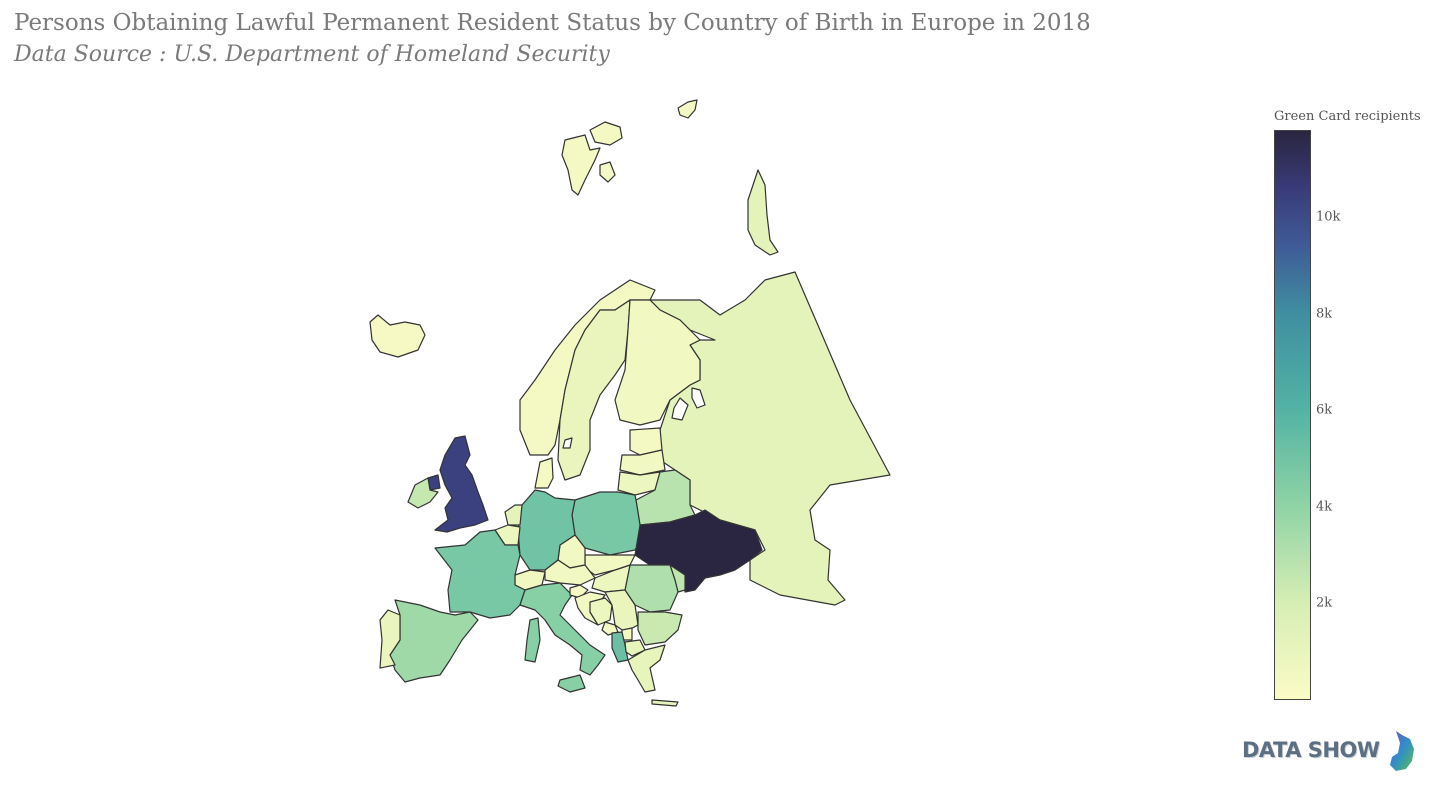 The width and height of the screenshot is (1440, 786). What do you see at coordinates (513, 515) in the screenshot?
I see `country-netherlands` at bounding box center [513, 515].